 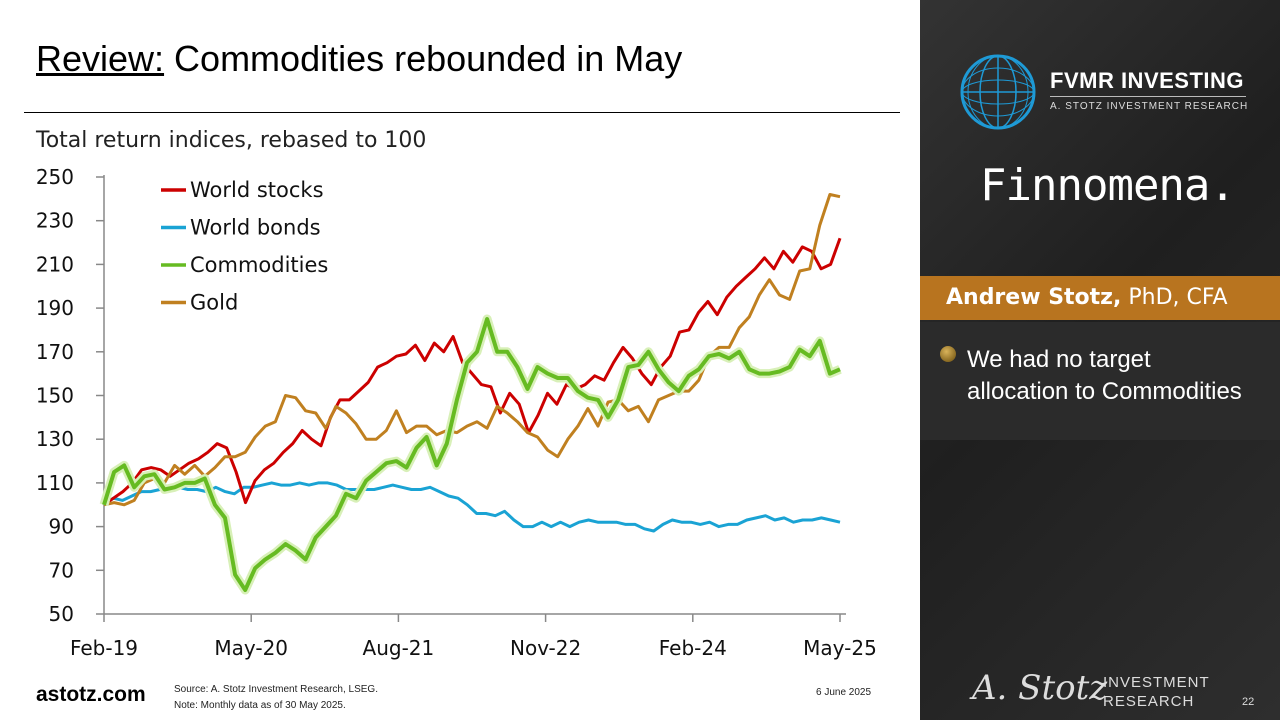 I want to click on x-tick-label: Feb-19, so click(x=104, y=648).